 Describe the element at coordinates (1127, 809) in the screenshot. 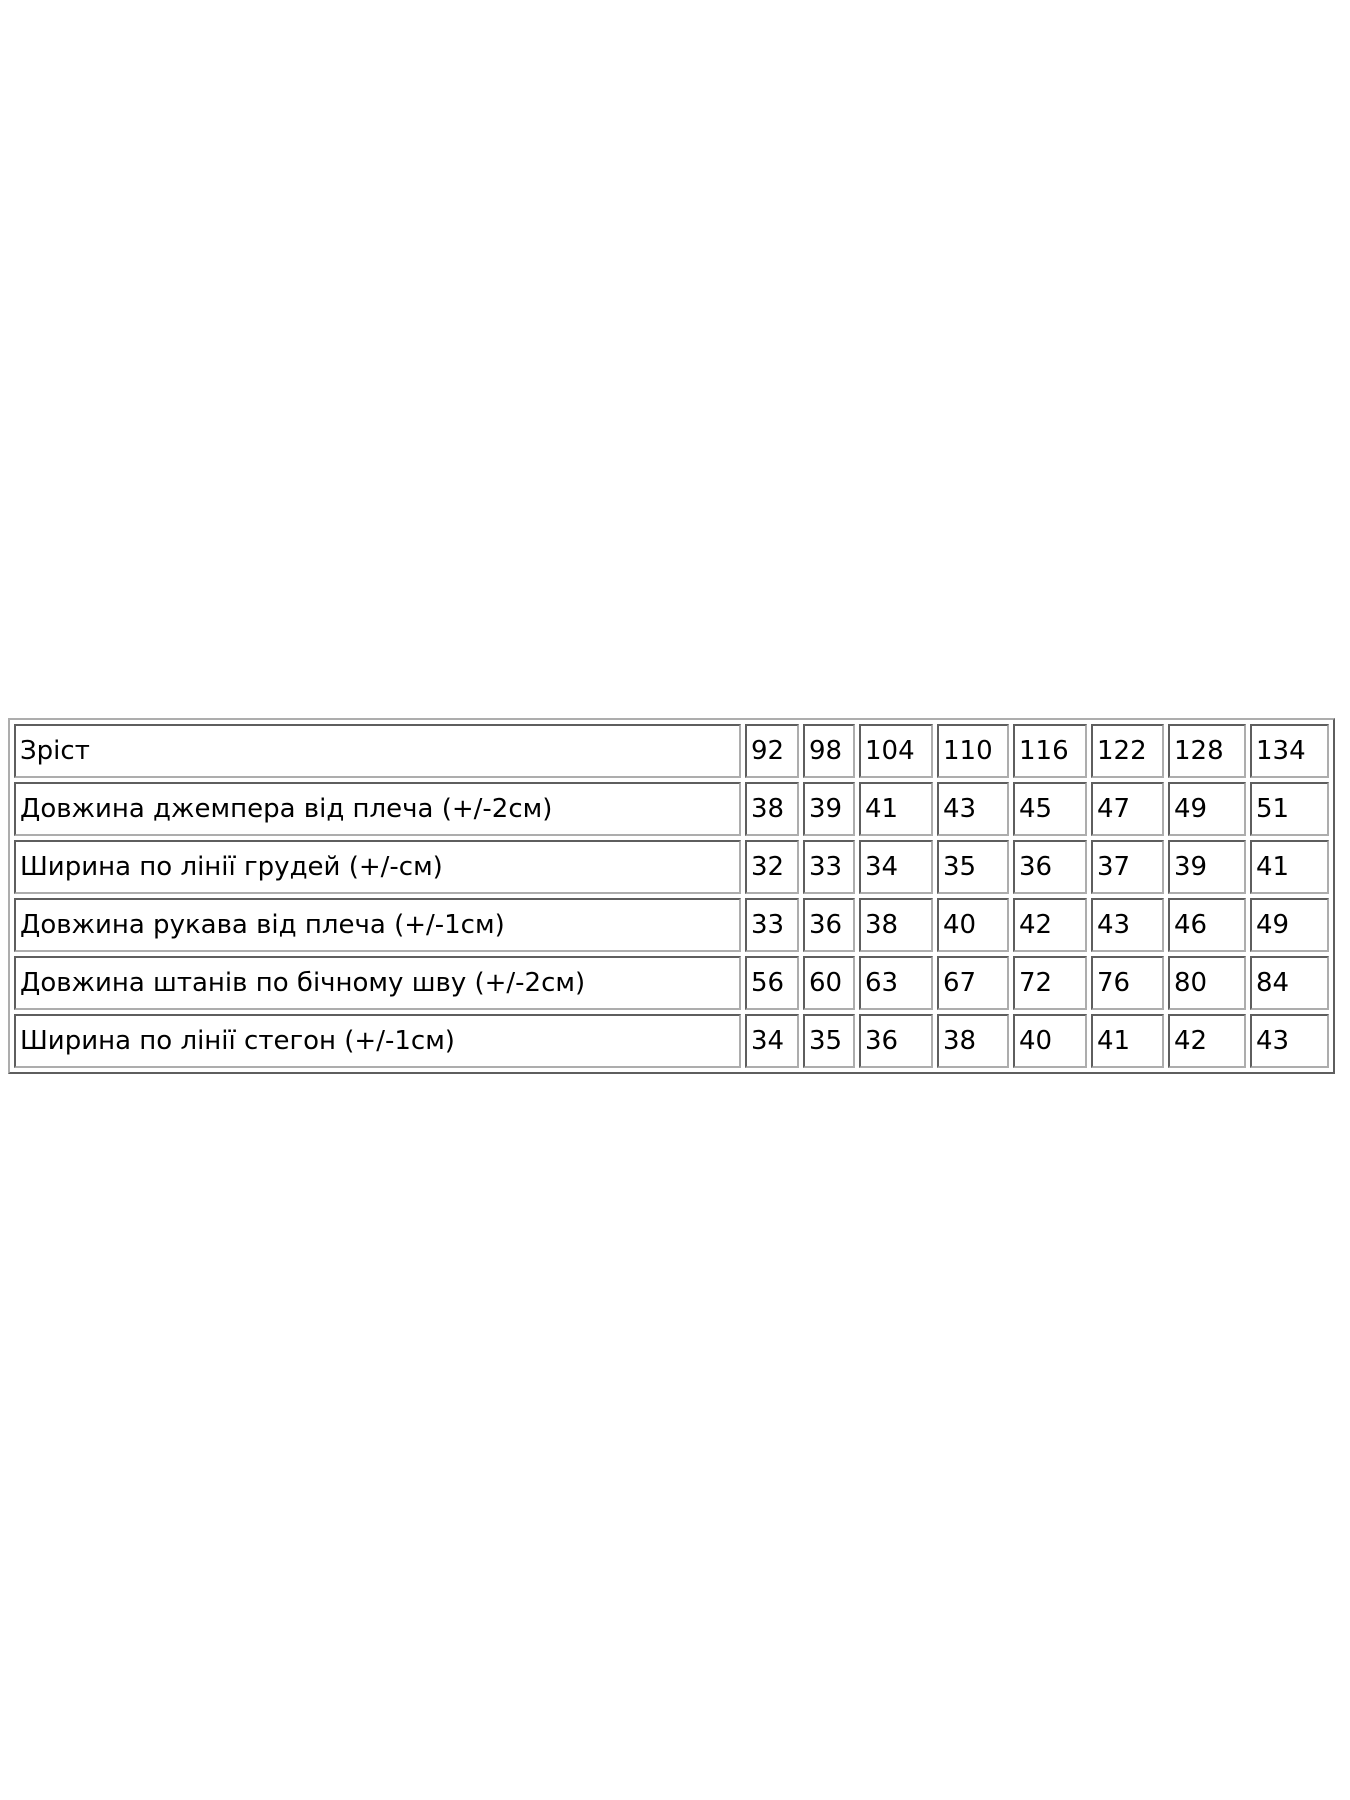

I see `table-cell: 47` at that location.